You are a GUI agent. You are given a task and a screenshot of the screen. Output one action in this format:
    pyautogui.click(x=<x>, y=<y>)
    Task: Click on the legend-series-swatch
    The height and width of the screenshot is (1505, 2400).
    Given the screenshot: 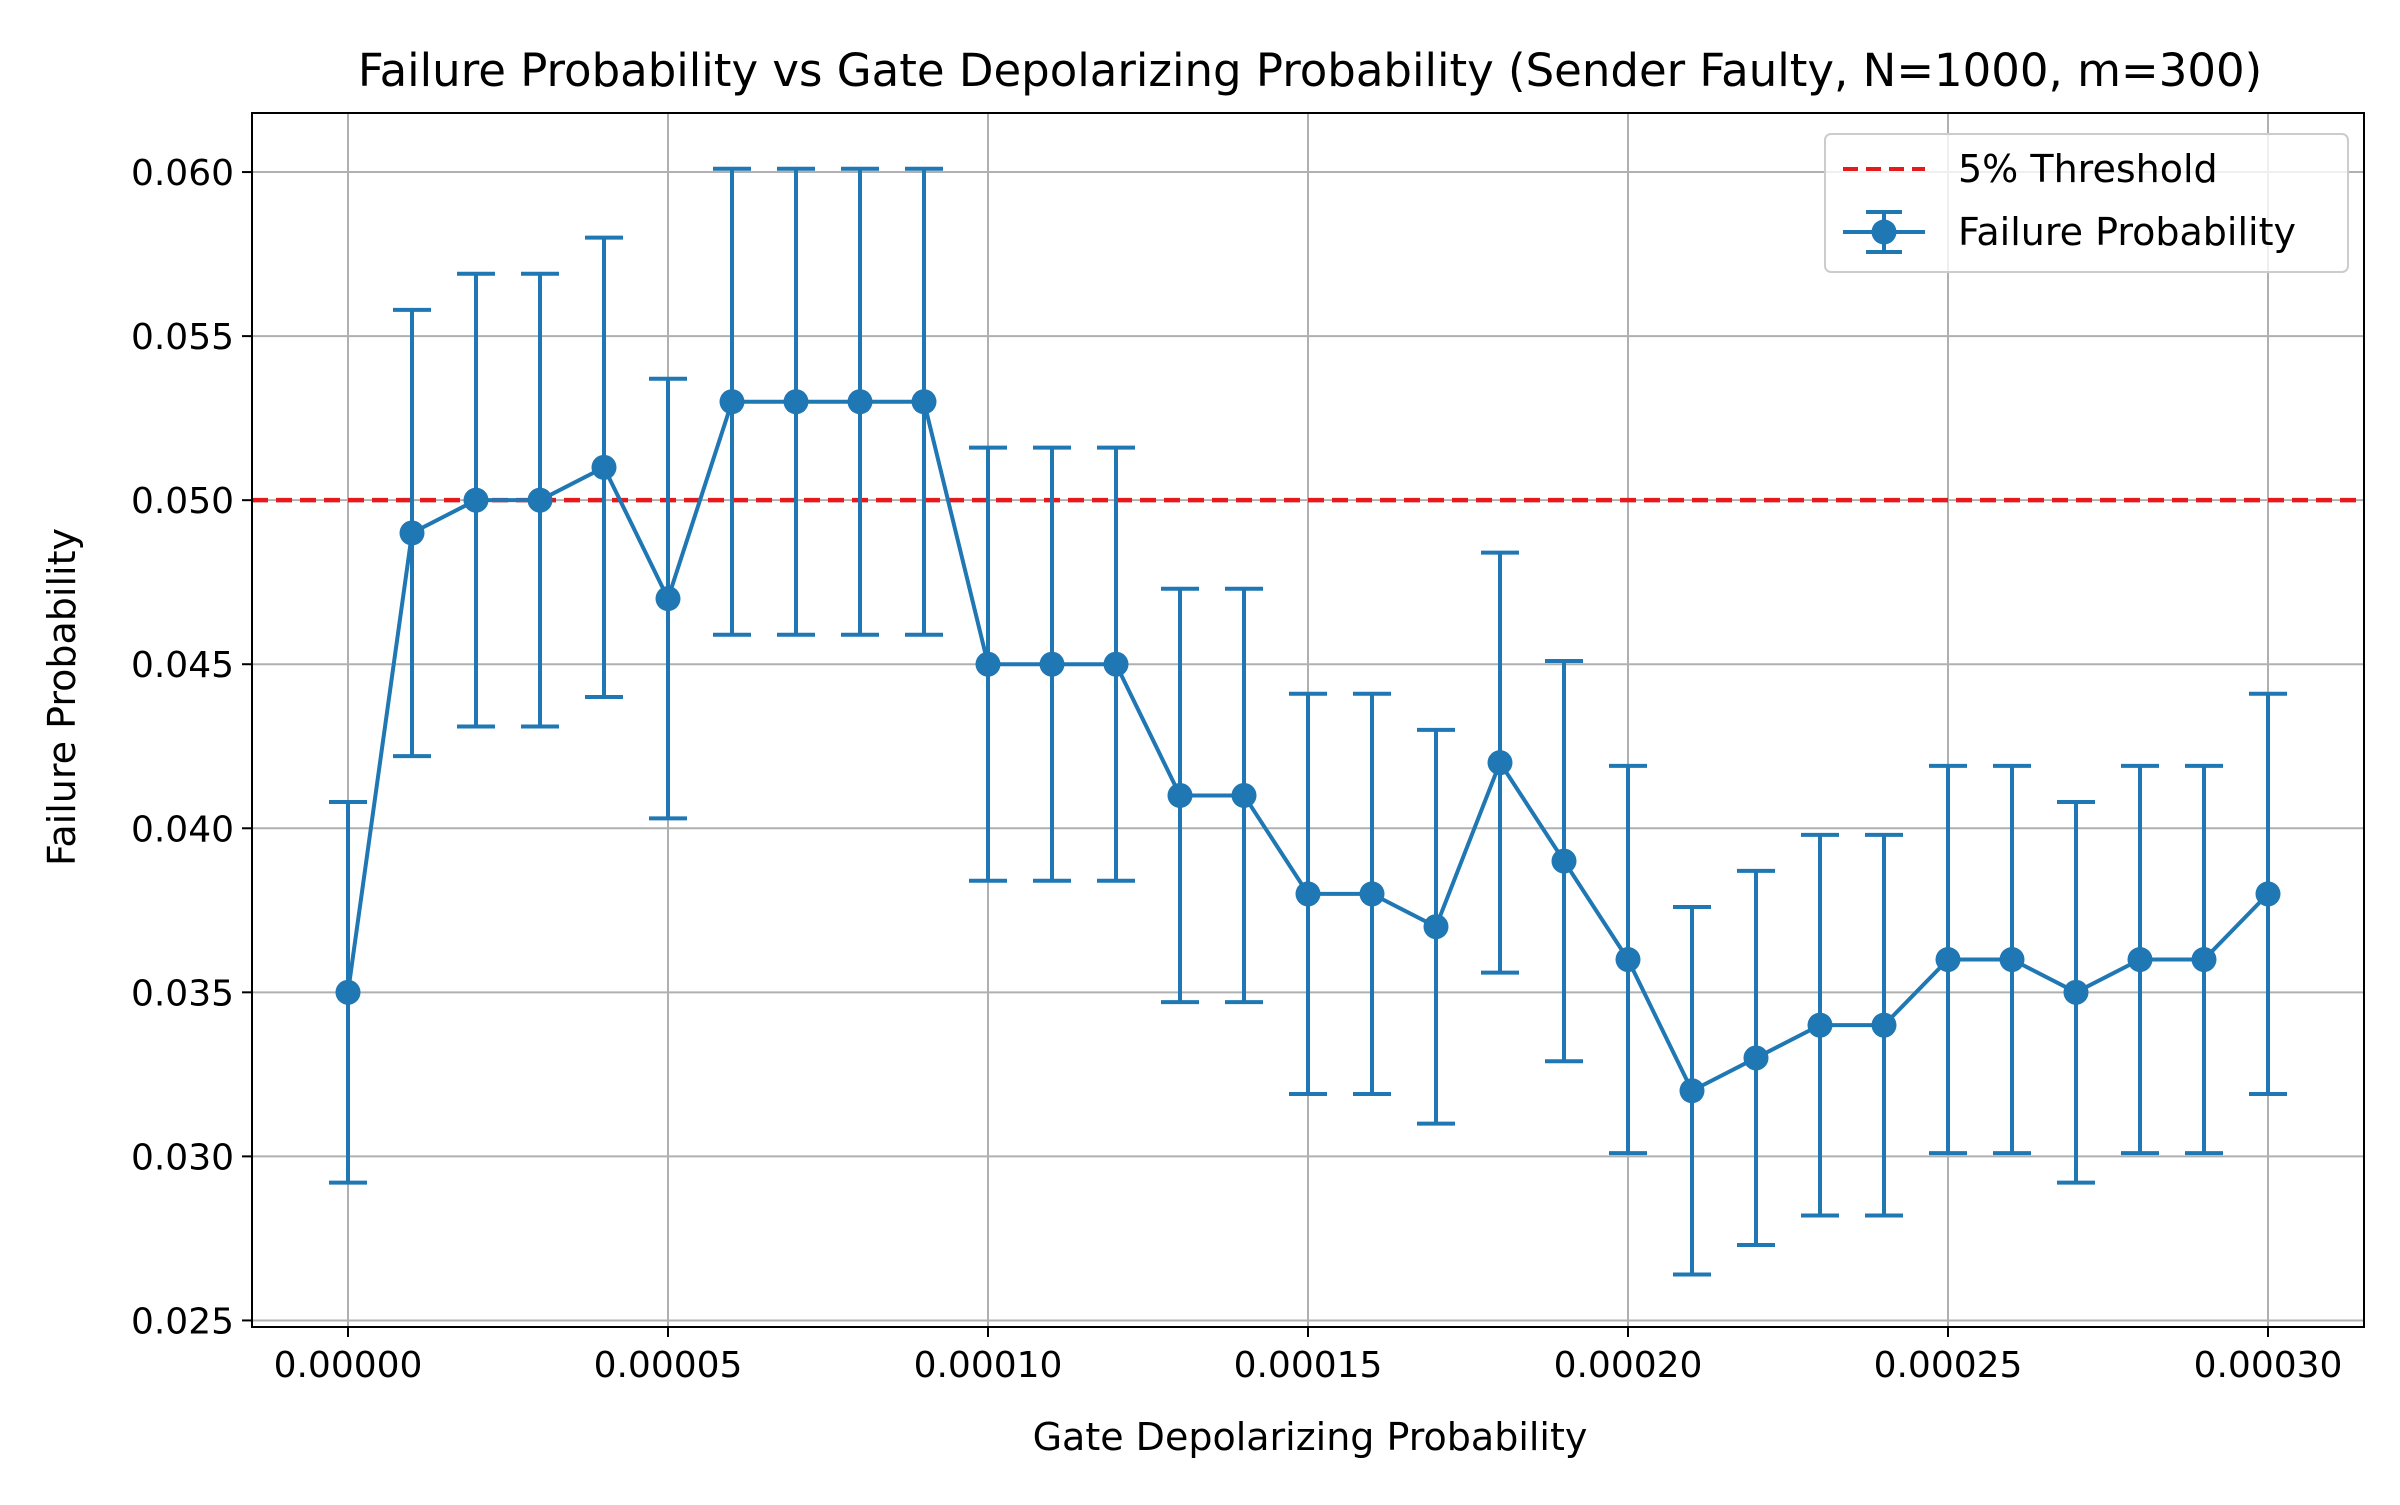 What is the action you would take?
    pyautogui.click(x=1884, y=232)
    